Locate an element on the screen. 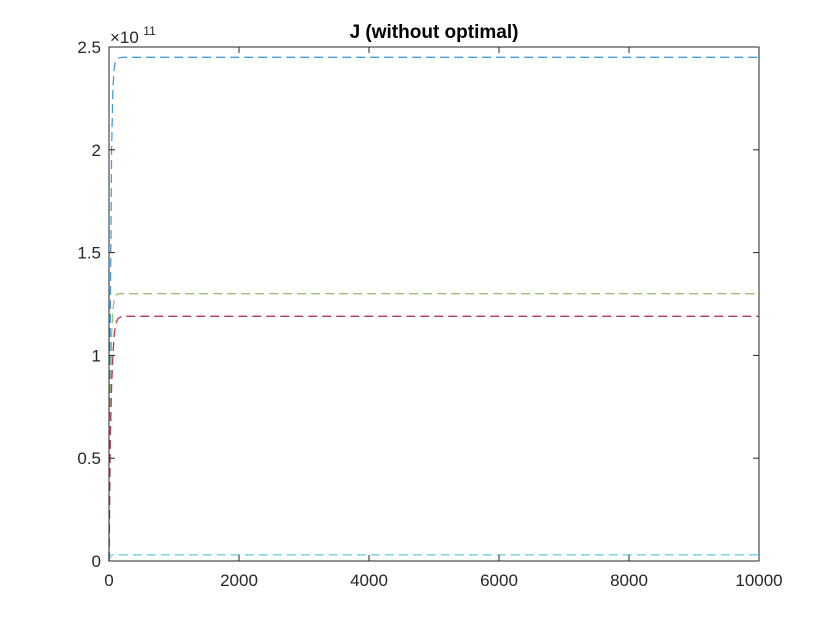  y-tick-label: 1.5 is located at coordinates (89, 253).